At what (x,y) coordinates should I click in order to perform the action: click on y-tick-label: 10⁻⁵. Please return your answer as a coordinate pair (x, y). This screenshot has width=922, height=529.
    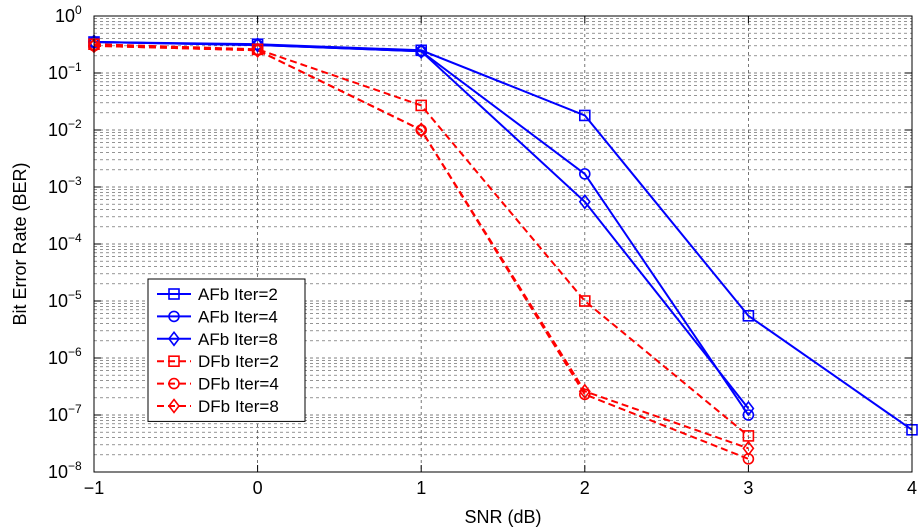
    Looking at the image, I should click on (65, 299).